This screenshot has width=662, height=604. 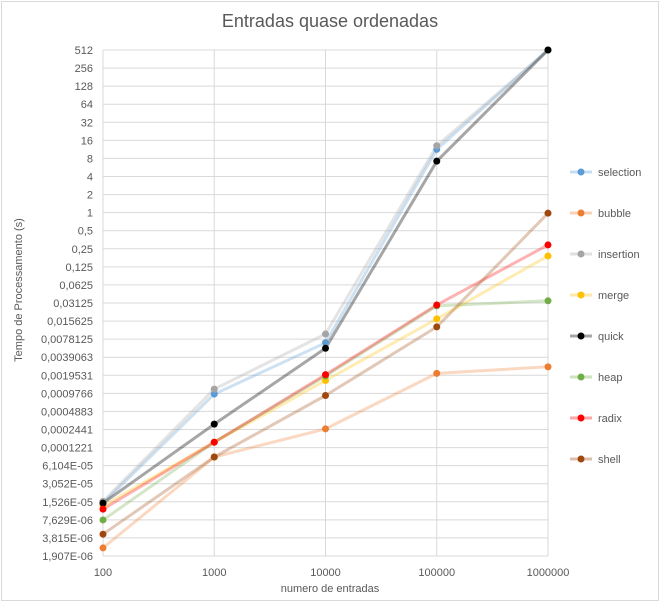 What do you see at coordinates (67, 503) in the screenshot?
I see `y-tick-label: 1,526E-05` at bounding box center [67, 503].